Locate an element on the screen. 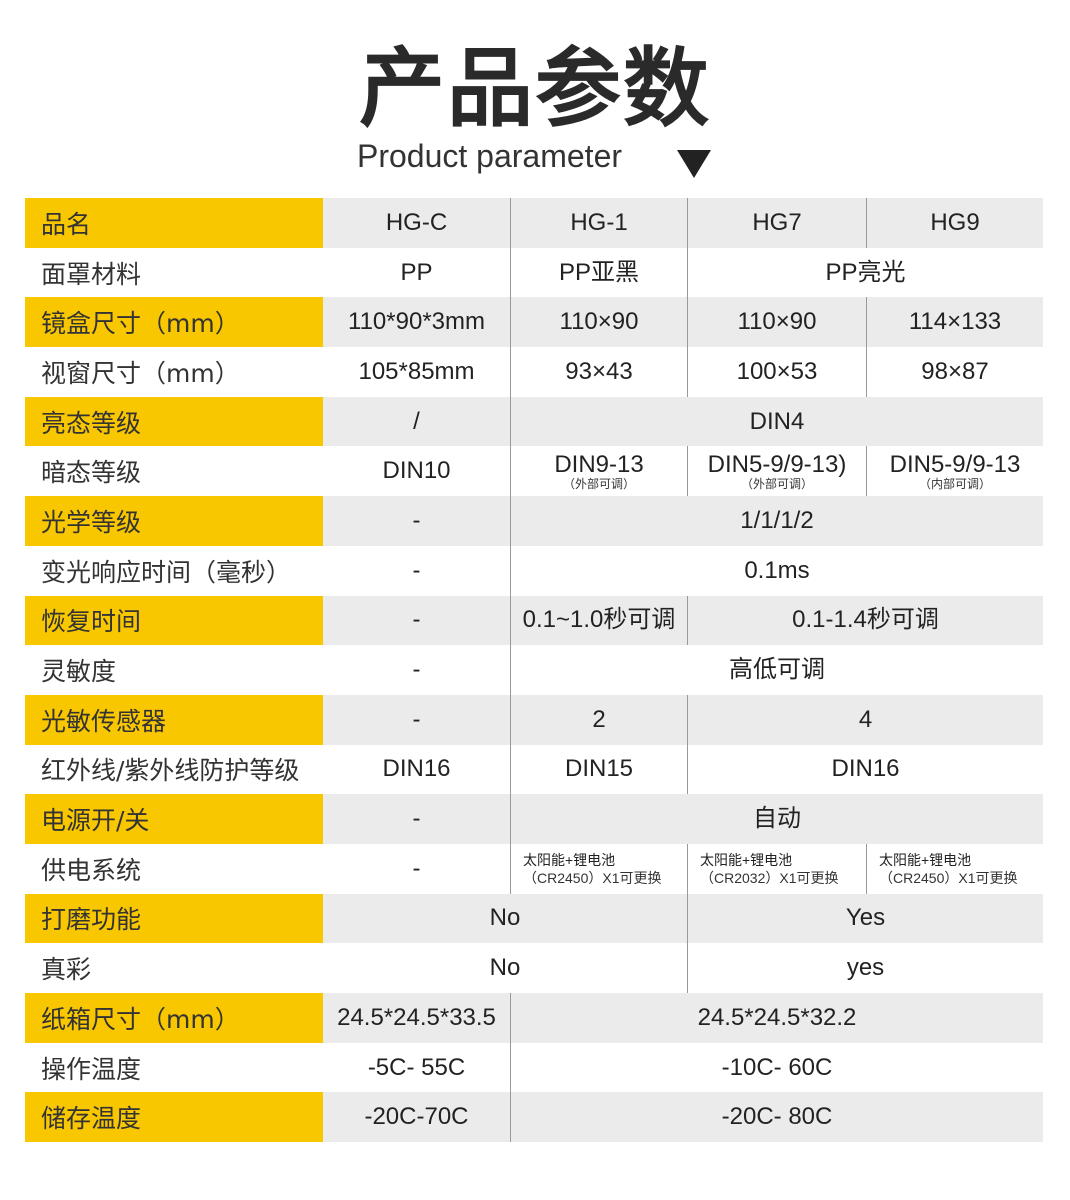  table-cell: 1/1/1/2 is located at coordinates (776, 521).